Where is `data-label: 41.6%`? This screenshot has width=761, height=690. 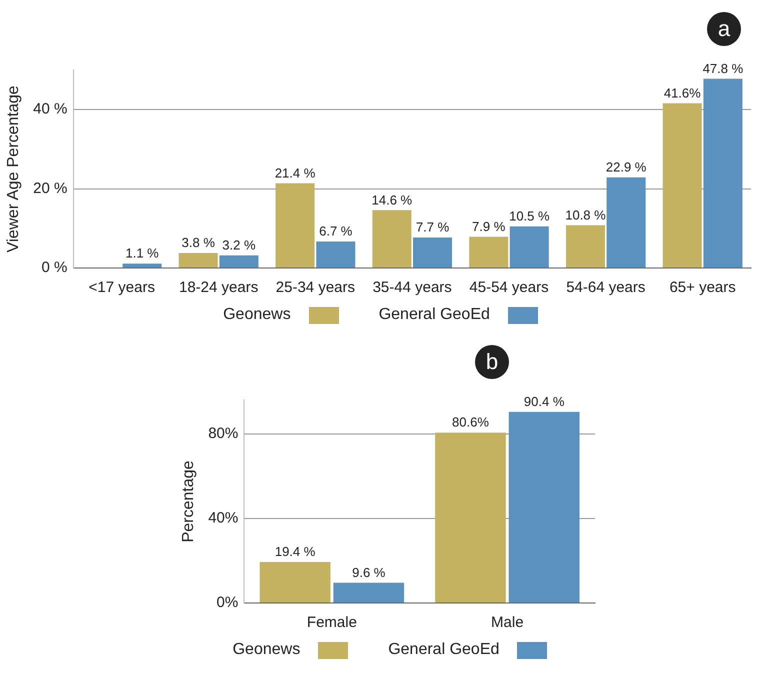 data-label: 41.6% is located at coordinates (683, 92).